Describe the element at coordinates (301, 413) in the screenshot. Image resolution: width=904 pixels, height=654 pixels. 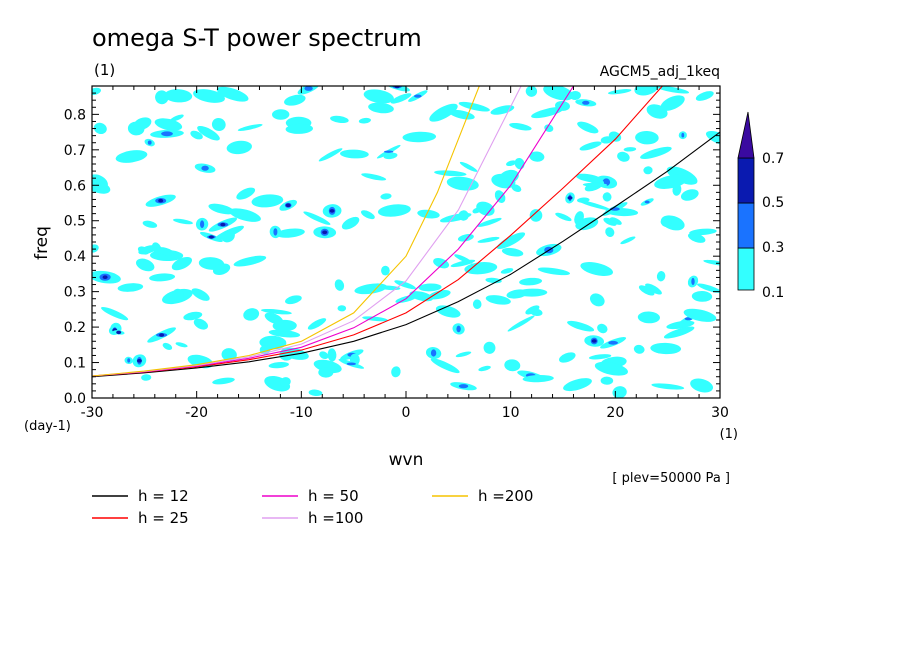
I see `x-tick-label: -10` at that location.